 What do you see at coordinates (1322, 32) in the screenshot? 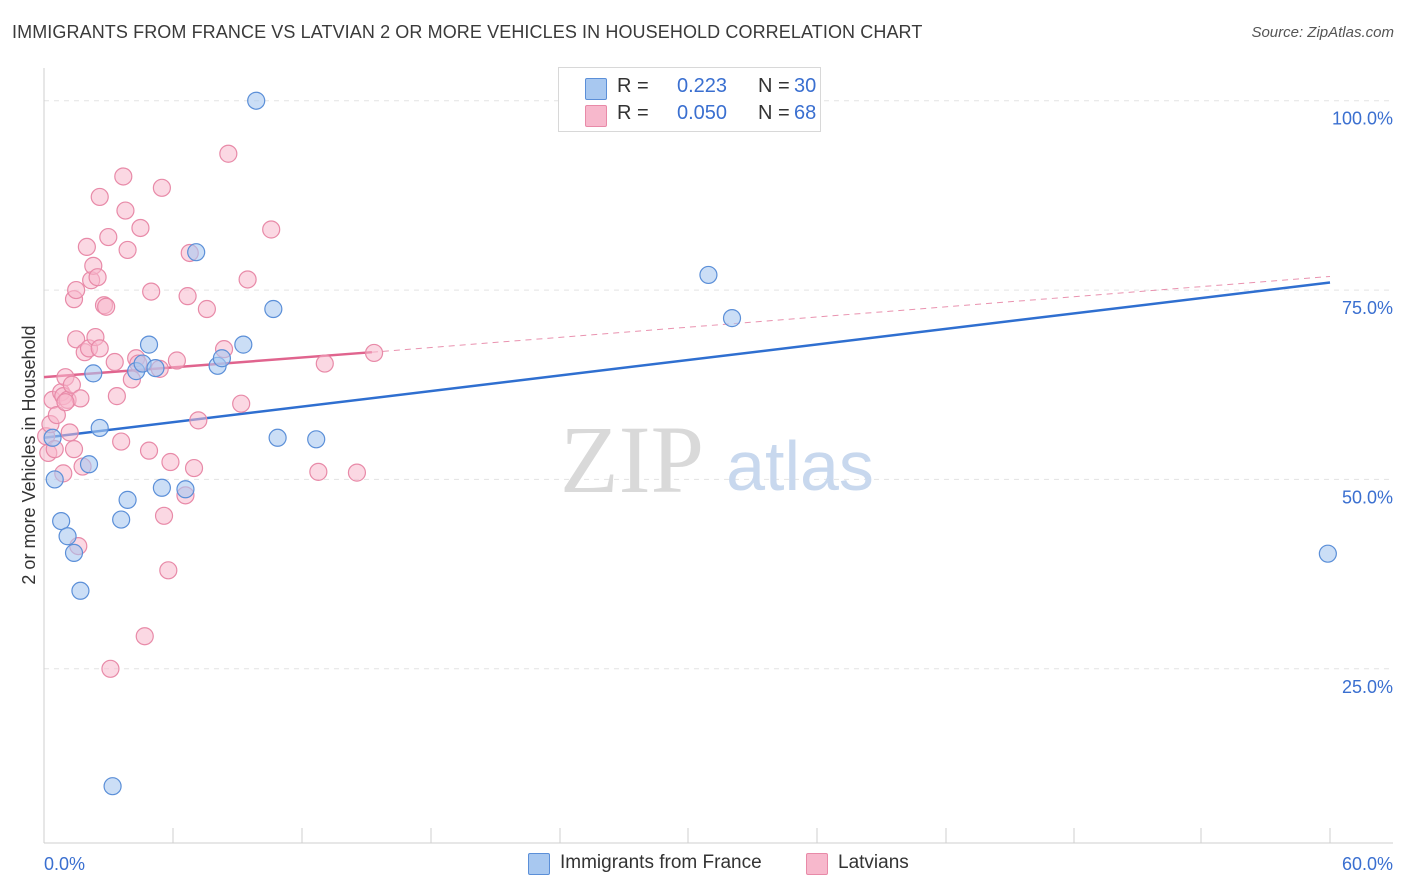
I see `source-note: Source: ZipAtlas.com` at bounding box center [1322, 32].